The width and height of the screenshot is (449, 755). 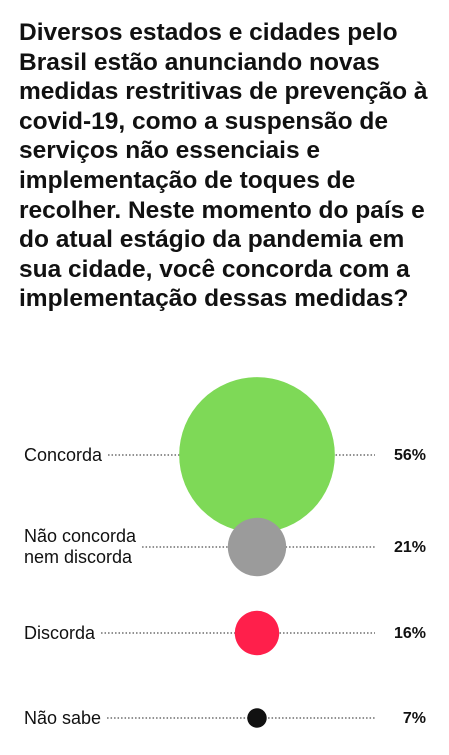 What do you see at coordinates (80, 546) in the screenshot?
I see `category-label: Não concorda nem discorda` at bounding box center [80, 546].